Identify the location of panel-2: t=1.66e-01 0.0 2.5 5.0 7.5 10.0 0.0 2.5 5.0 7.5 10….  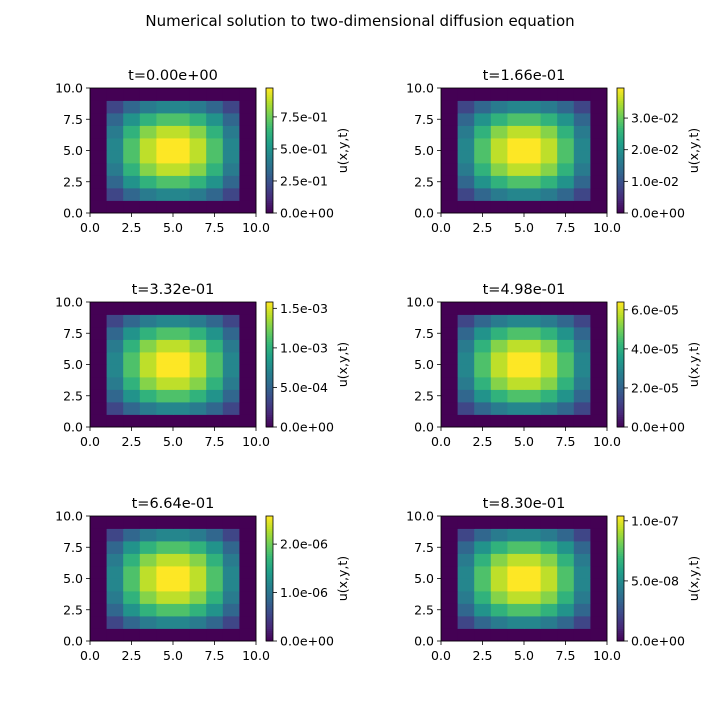
(553, 151).